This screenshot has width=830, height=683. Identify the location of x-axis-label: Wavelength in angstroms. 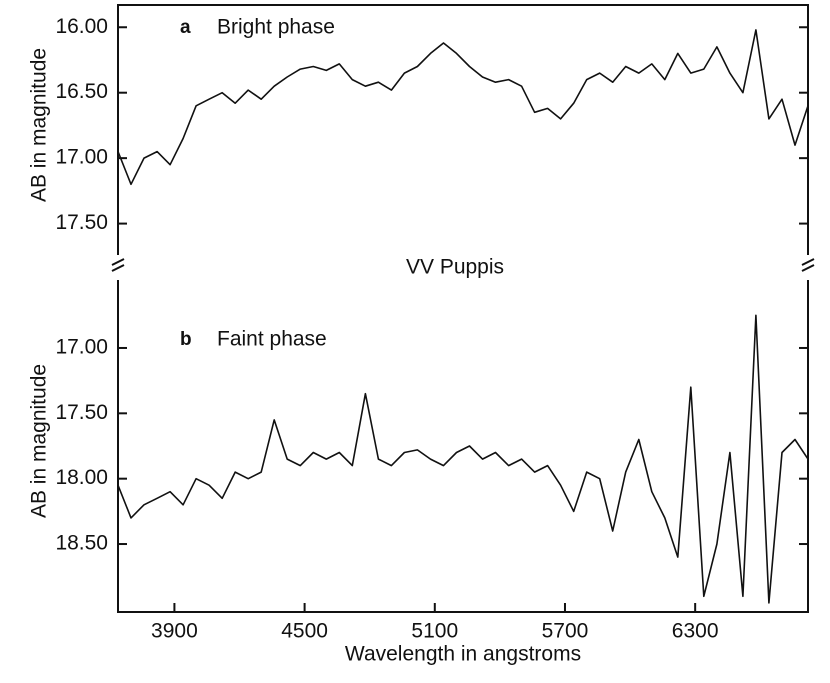
(463, 654).